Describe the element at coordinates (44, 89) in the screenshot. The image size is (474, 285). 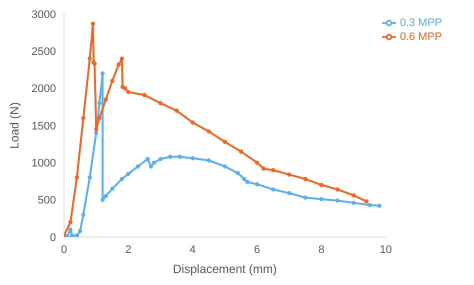
I see `y-tick-label: 2000` at that location.